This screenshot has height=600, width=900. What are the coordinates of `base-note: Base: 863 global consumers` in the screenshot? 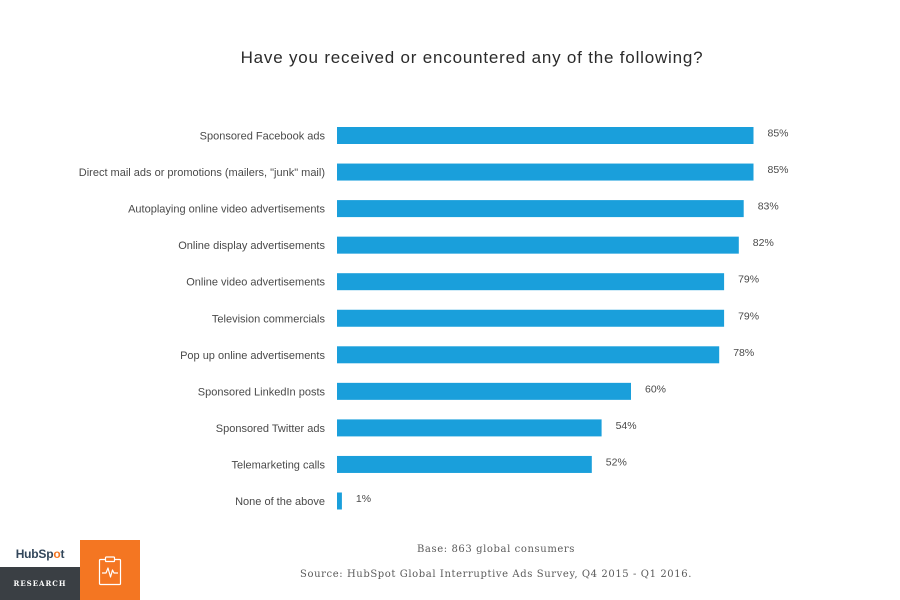 It's located at (496, 549).